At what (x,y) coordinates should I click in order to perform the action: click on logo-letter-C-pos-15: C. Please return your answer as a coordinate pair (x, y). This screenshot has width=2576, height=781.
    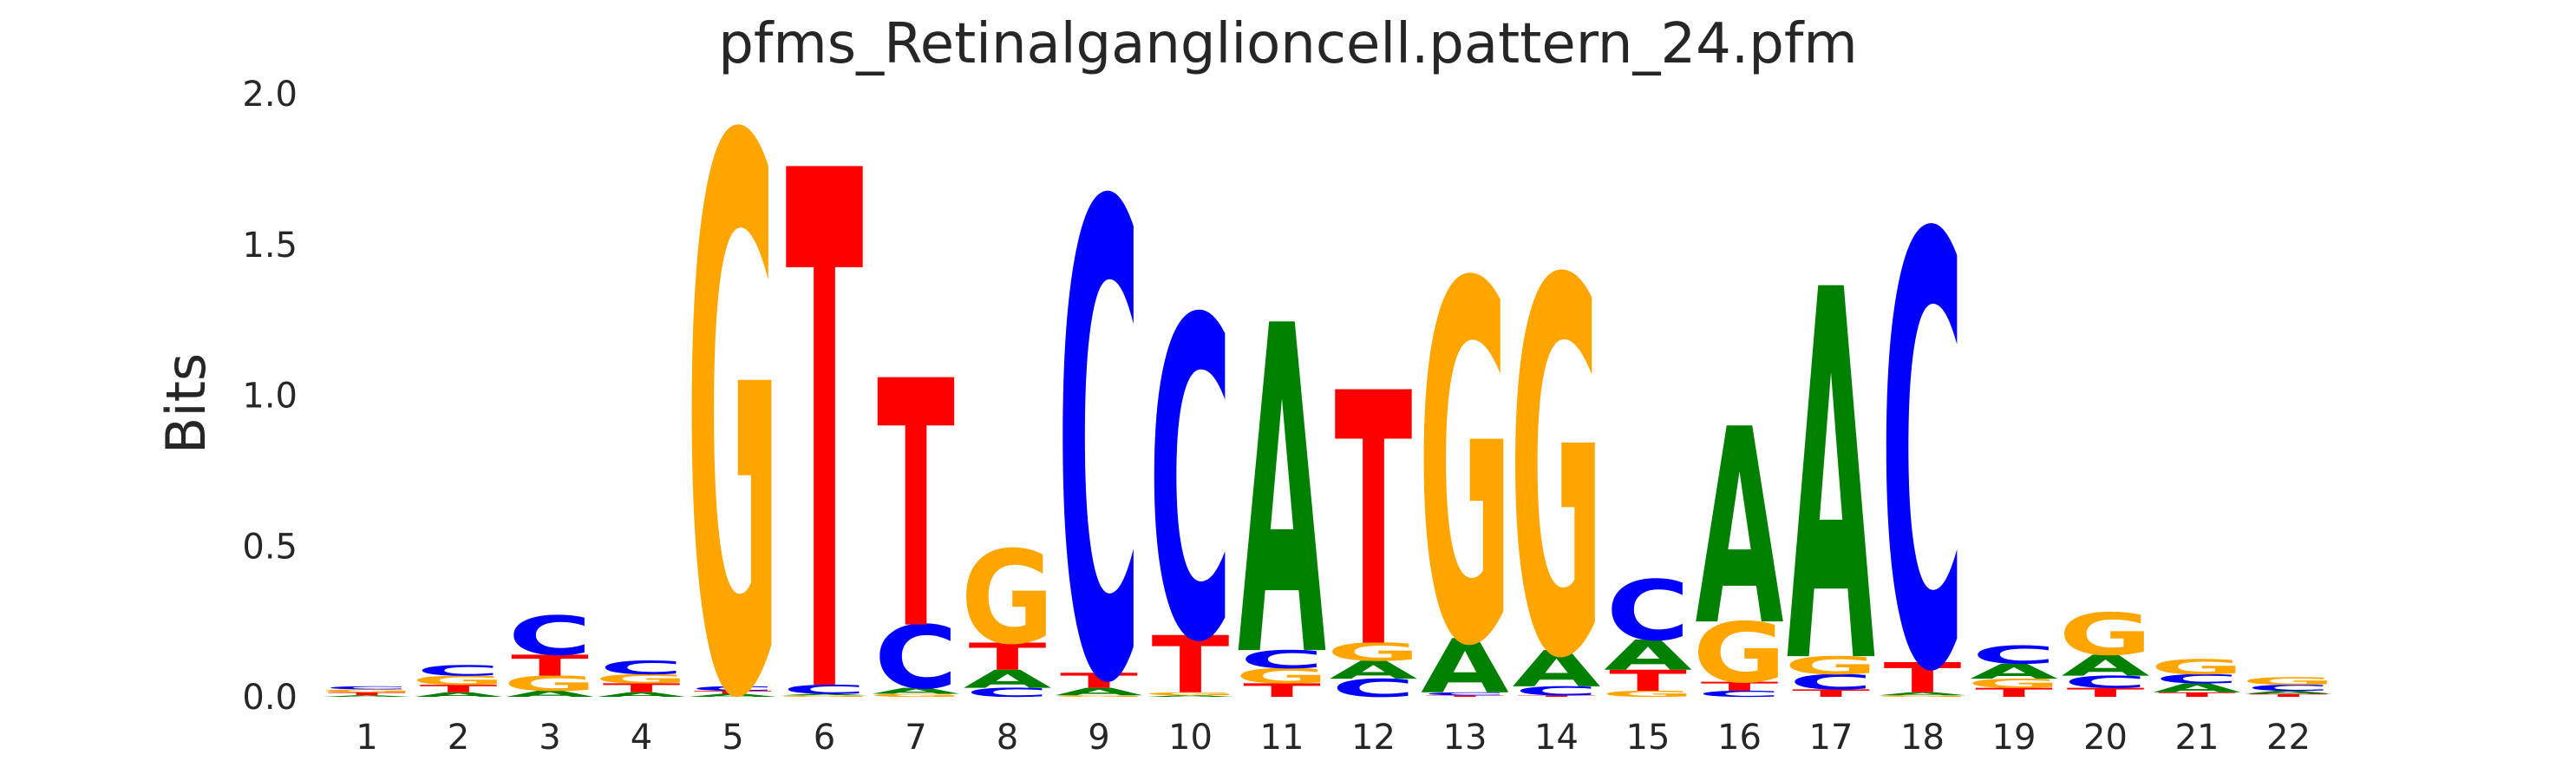
    Looking at the image, I should click on (1648, 611).